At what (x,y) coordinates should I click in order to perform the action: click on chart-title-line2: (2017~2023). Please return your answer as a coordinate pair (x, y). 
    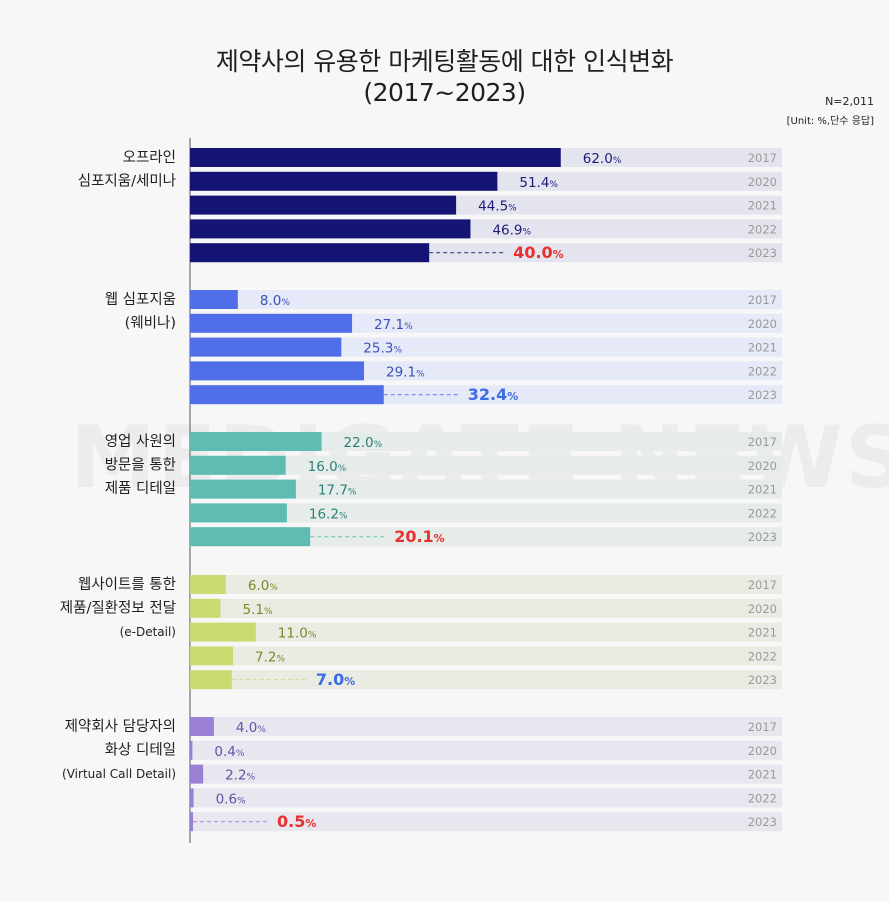
    Looking at the image, I should click on (444, 92).